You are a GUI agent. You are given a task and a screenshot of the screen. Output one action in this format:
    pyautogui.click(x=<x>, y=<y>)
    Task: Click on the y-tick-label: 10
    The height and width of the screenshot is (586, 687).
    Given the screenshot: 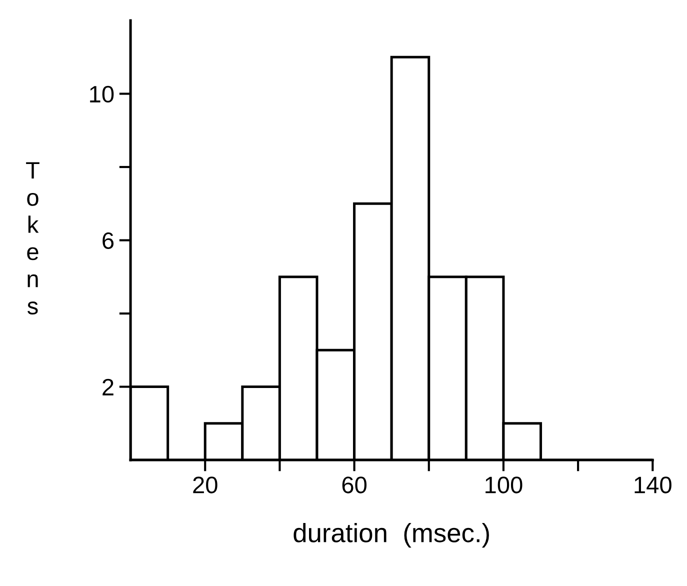 What is the action you would take?
    pyautogui.click(x=102, y=94)
    